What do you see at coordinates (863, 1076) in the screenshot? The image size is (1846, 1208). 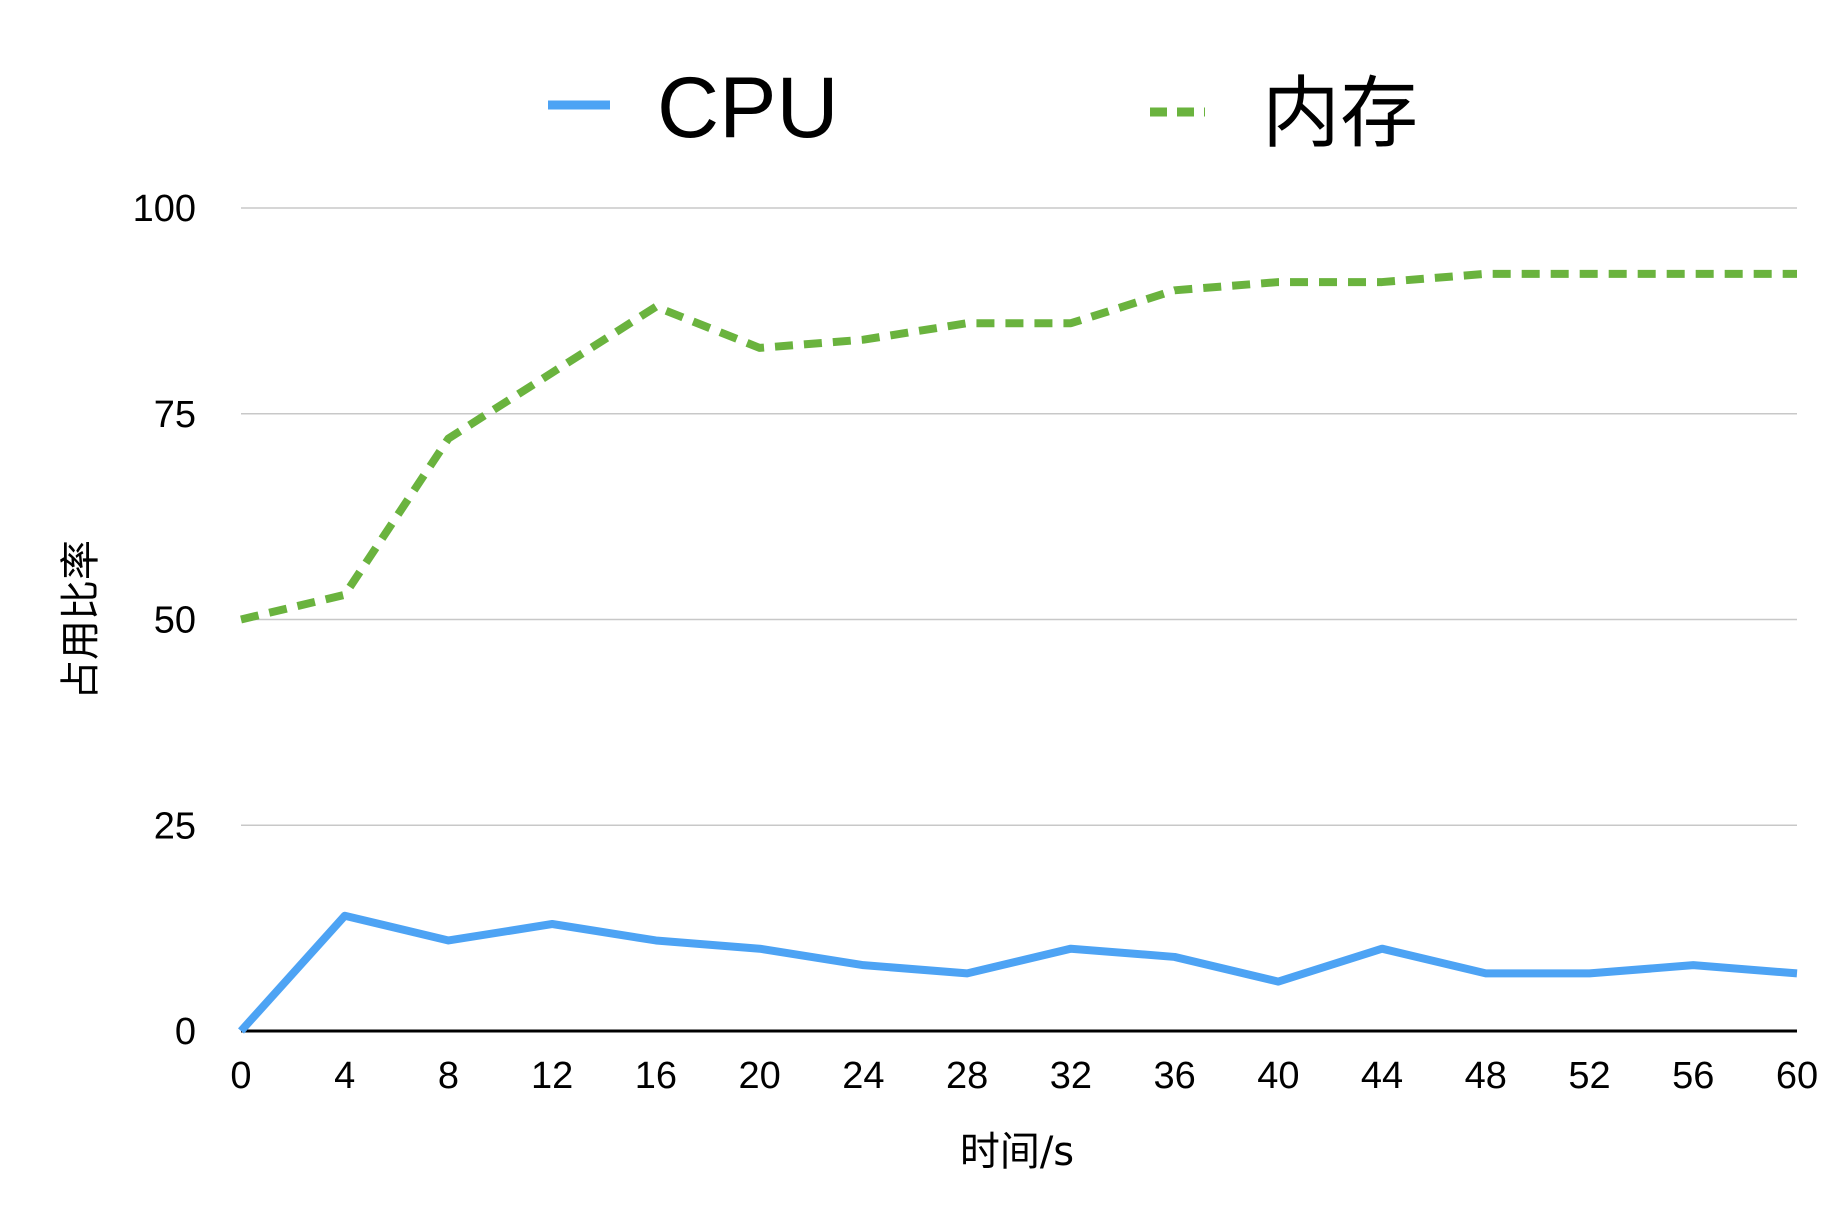 I see `x-tick-label: 24` at bounding box center [863, 1076].